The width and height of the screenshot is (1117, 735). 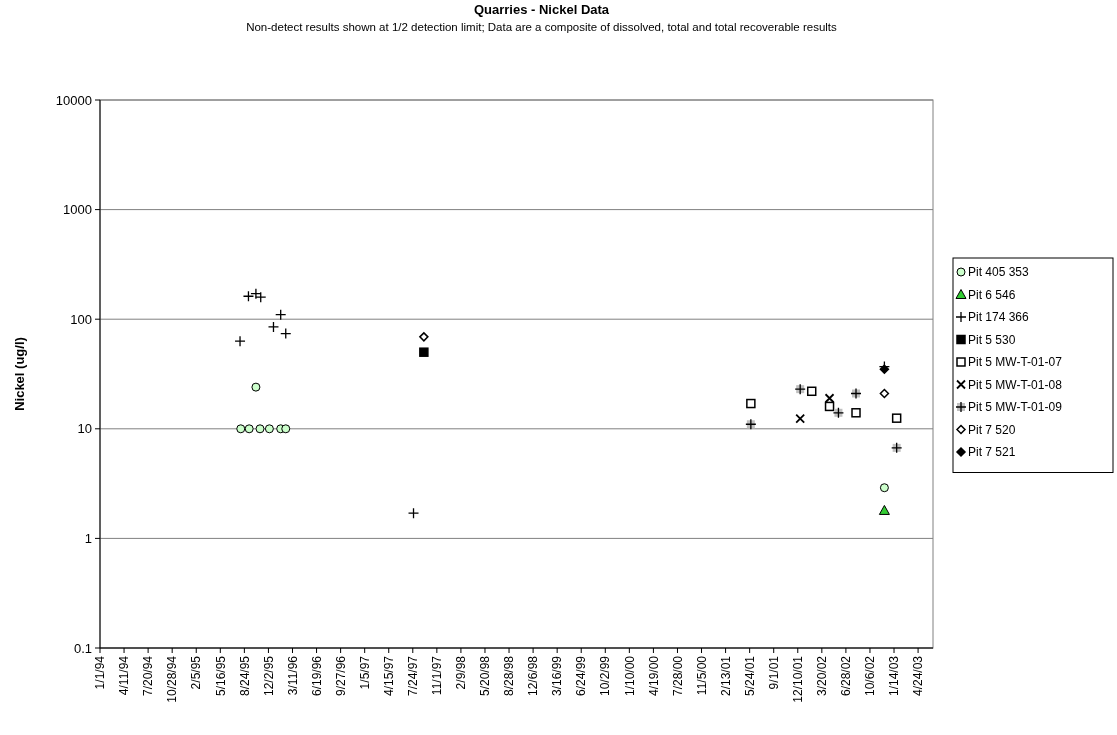 I want to click on y-tick-label: 10, so click(x=84, y=429).